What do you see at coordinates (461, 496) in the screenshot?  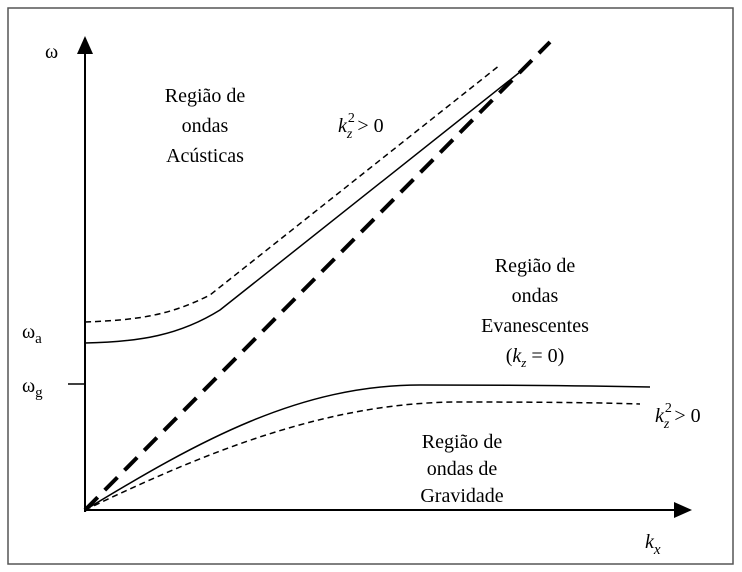 I see `region-line: Gravidade` at bounding box center [461, 496].